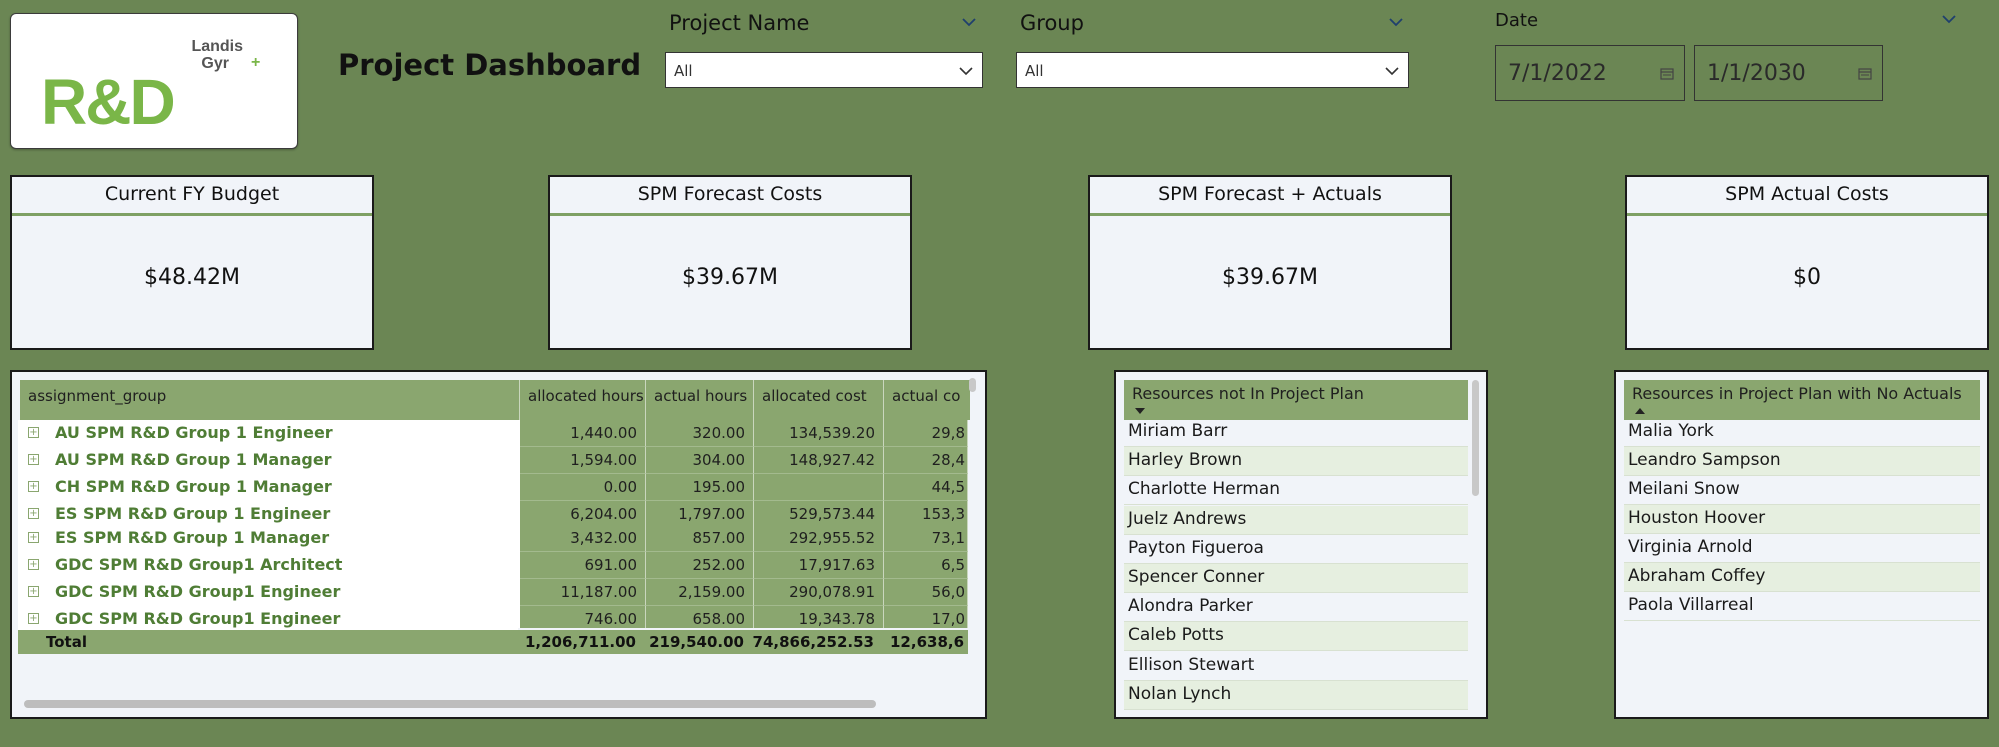  I want to click on assignment-group-label: ES SPM R&D Group 1 Manager, so click(192, 537).